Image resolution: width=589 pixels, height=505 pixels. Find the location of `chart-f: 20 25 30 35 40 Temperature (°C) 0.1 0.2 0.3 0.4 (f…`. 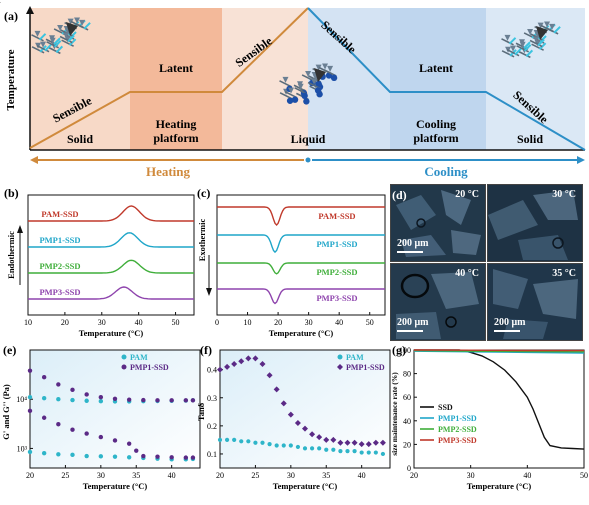

chart-f: 20 25 30 35 40 Temperature (°C) 0.1 0.2 0.3 0.4 (f… is located at coordinates (293, 417).